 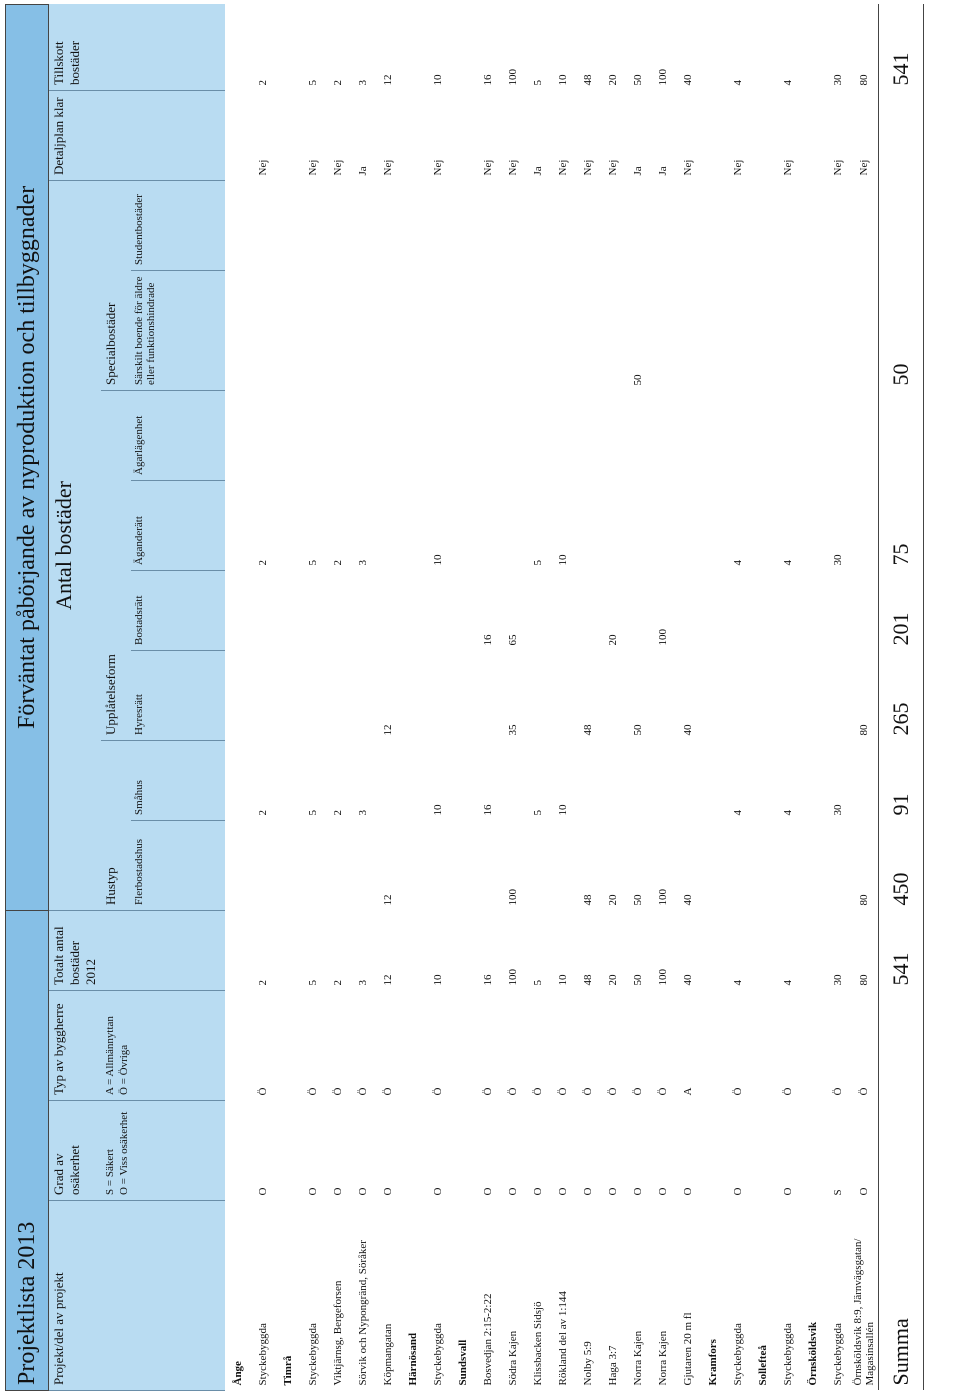 I want to click on detaljplan-header: Detaljplan klar, so click(x=136, y=135).